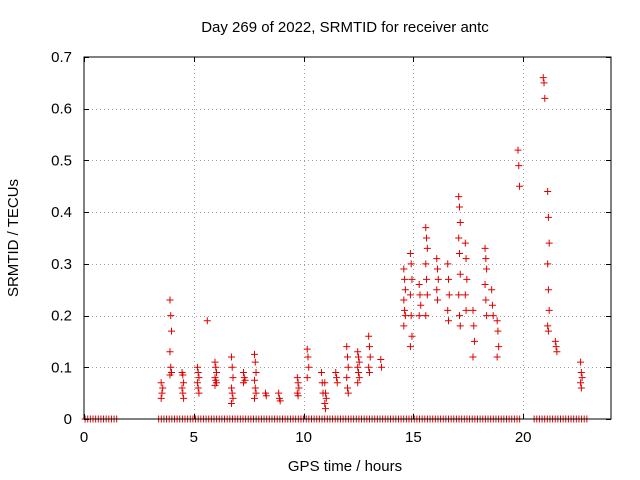  I want to click on y-tick-label: 0.6, so click(61, 109).